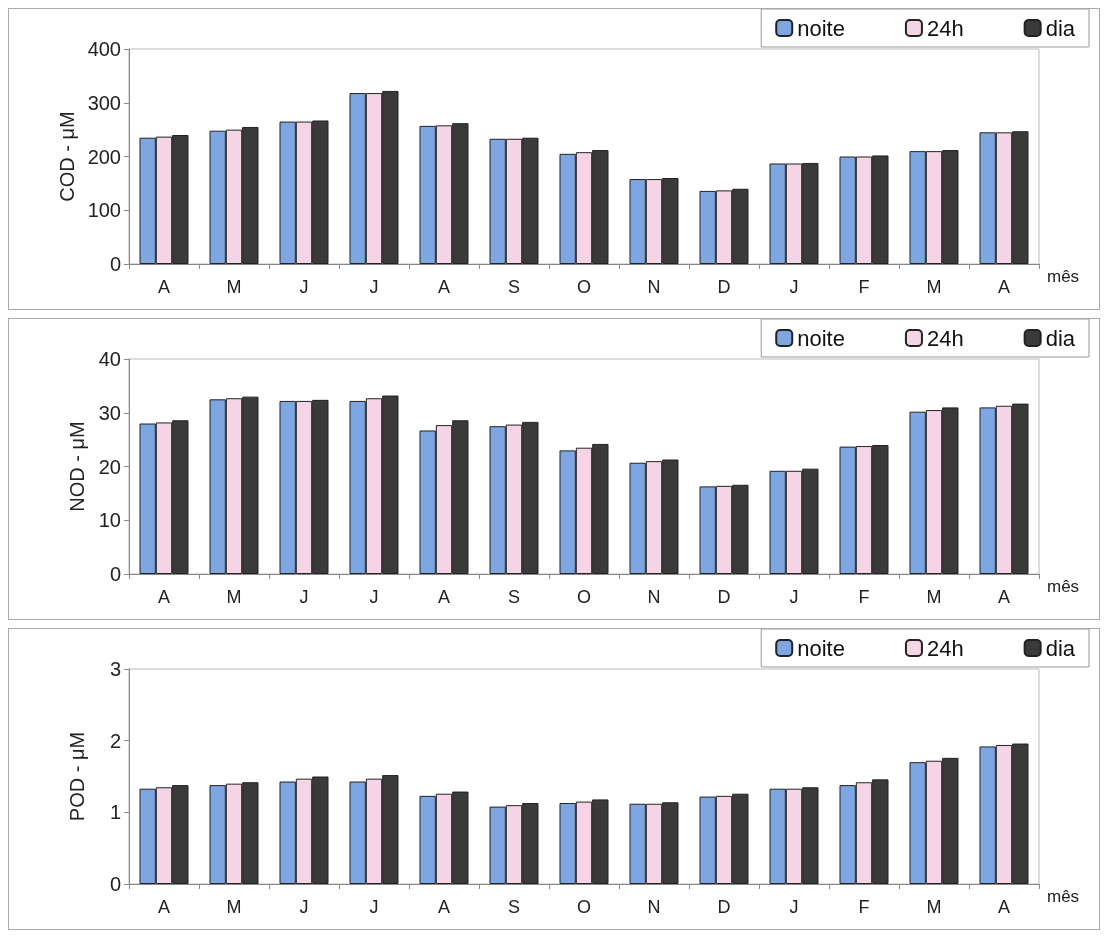 This screenshot has width=1106, height=945. What do you see at coordinates (77, 776) in the screenshot?
I see `y-axis-title: POD - μM` at bounding box center [77, 776].